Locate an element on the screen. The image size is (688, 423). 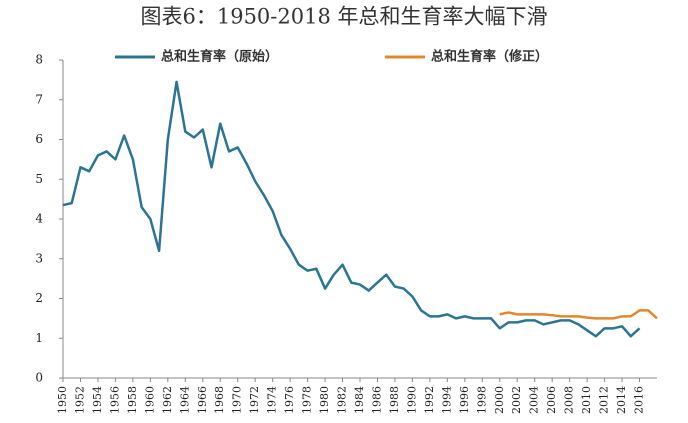
y-tick-label: 4 is located at coordinates (39, 219).